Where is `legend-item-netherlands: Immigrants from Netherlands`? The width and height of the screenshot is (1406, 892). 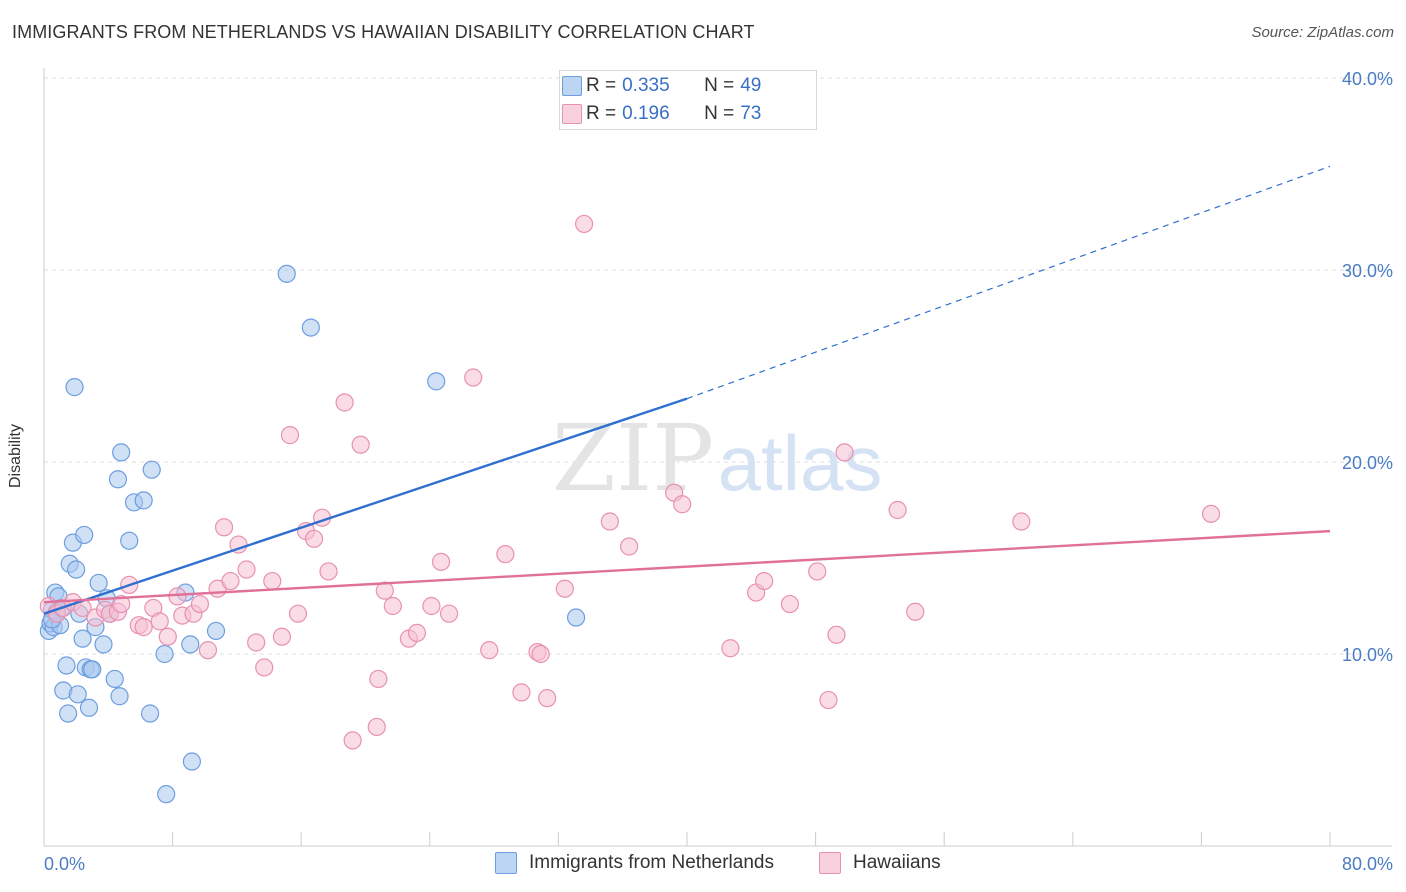 legend-item-netherlands: Immigrants from Netherlands is located at coordinates (634, 863).